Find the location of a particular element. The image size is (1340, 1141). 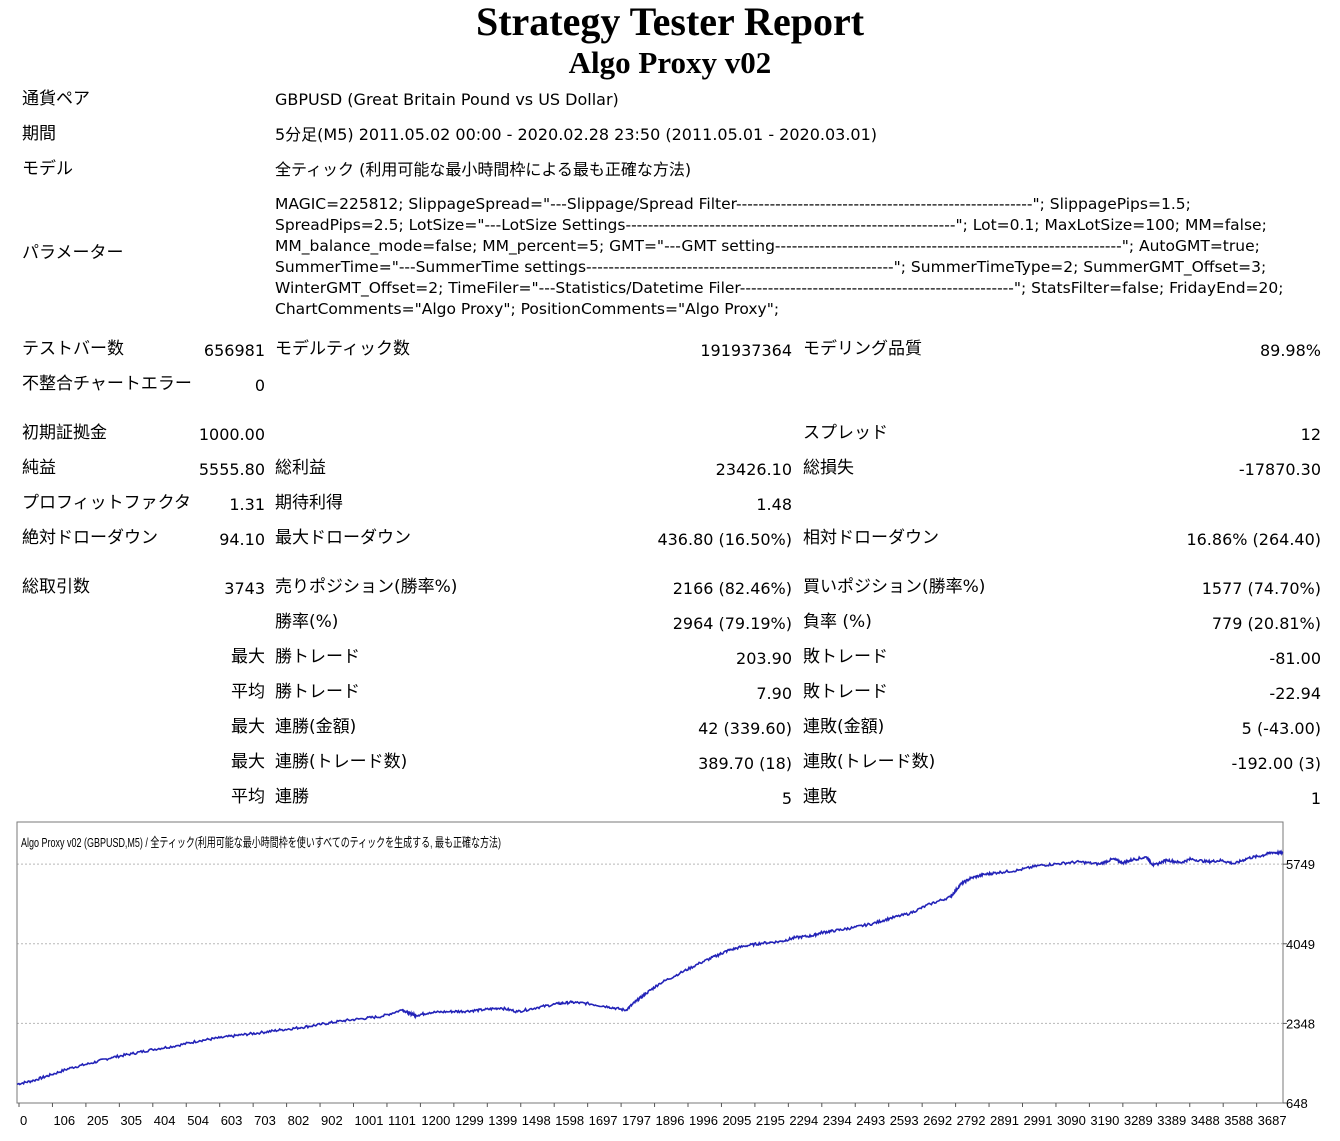

max-consecutive-wins-money-label: 連勝(金額) is located at coordinates (316, 727).